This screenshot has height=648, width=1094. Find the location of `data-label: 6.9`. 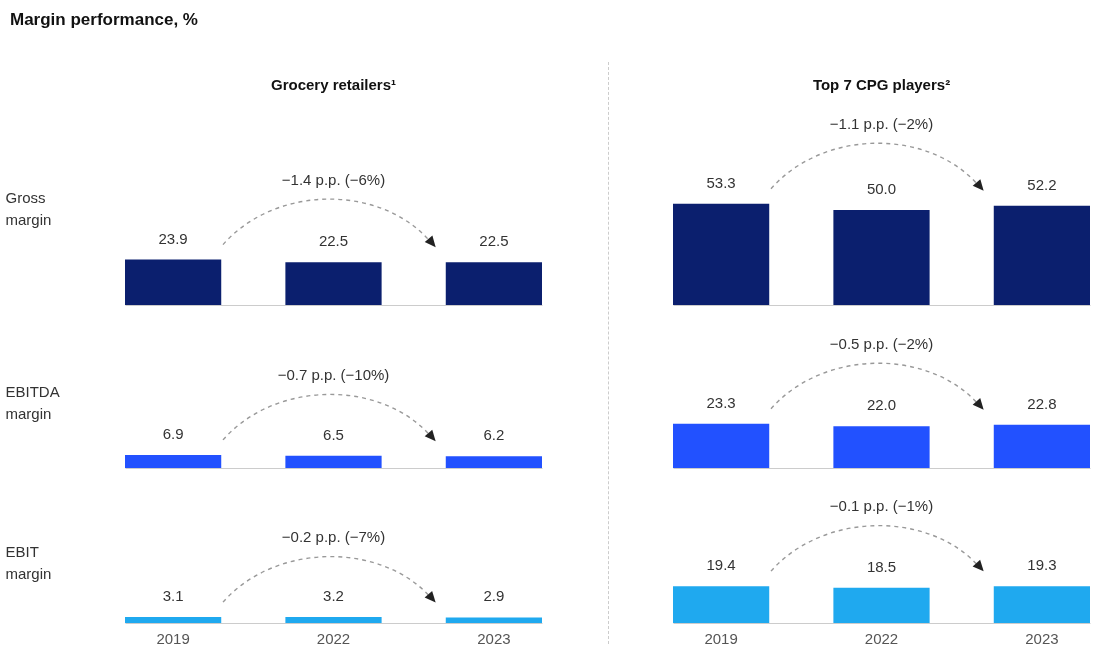

data-label: 6.9 is located at coordinates (173, 433).